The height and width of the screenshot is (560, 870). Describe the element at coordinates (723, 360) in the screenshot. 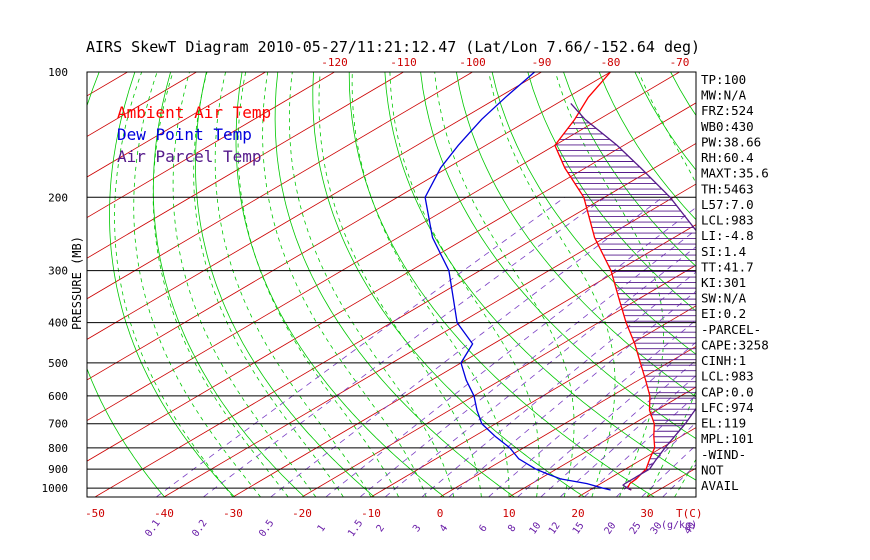

I see `index-label: CINH:1` at that location.